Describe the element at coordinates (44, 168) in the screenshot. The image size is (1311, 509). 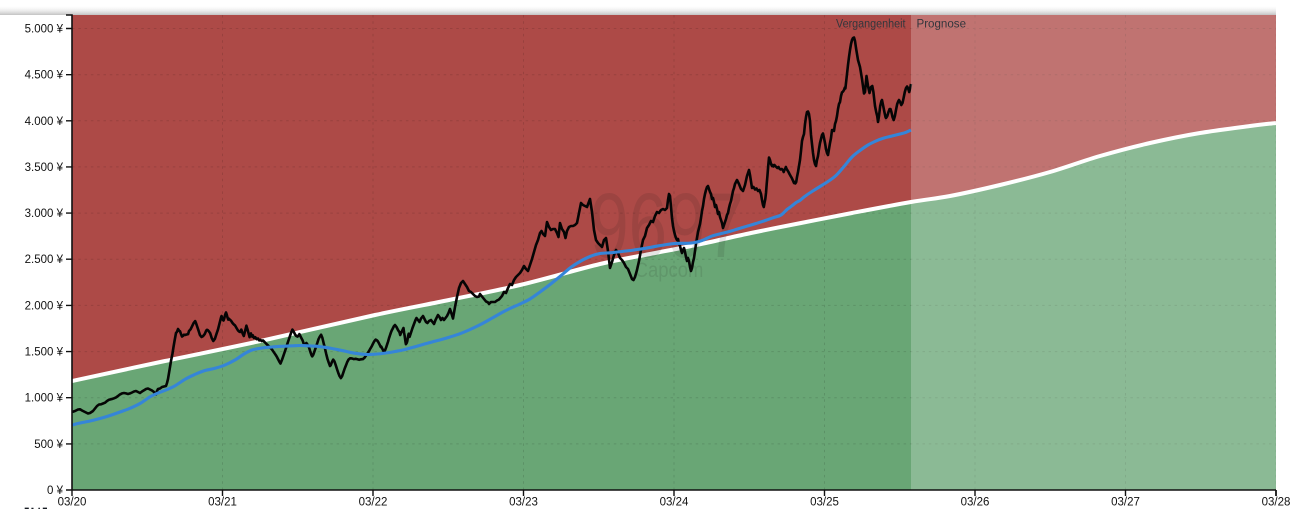
I see `svg-text: 3.500 ¥` at that location.